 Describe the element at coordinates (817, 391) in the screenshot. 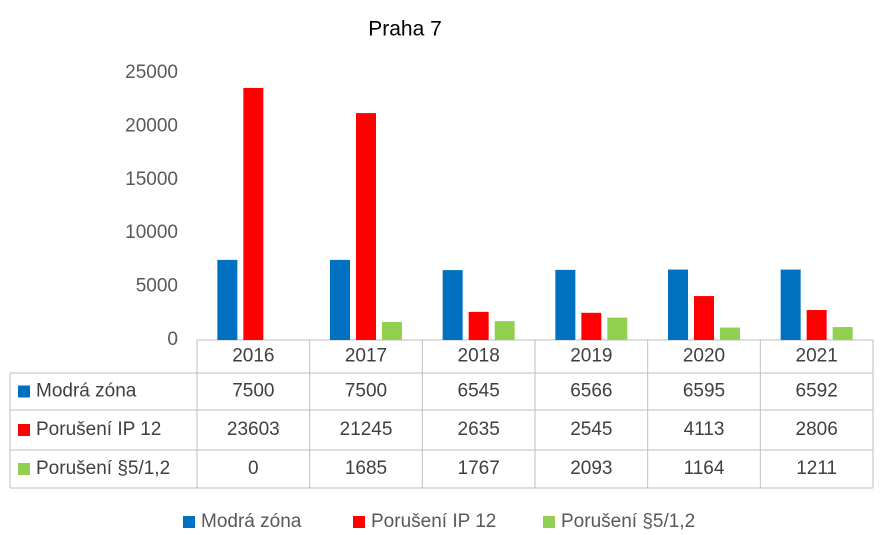

I see `table-cell: 6592` at that location.